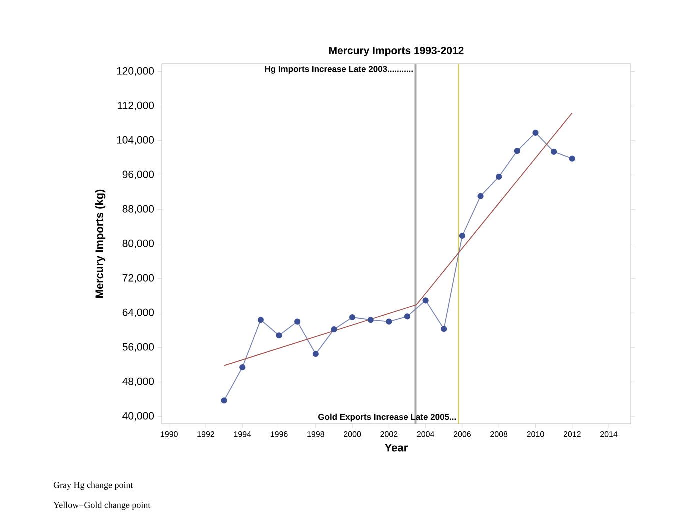 Image resolution: width=677 pixels, height=514 pixels. What do you see at coordinates (102, 506) in the screenshot?
I see `text: Yellow=Gold change point` at bounding box center [102, 506].